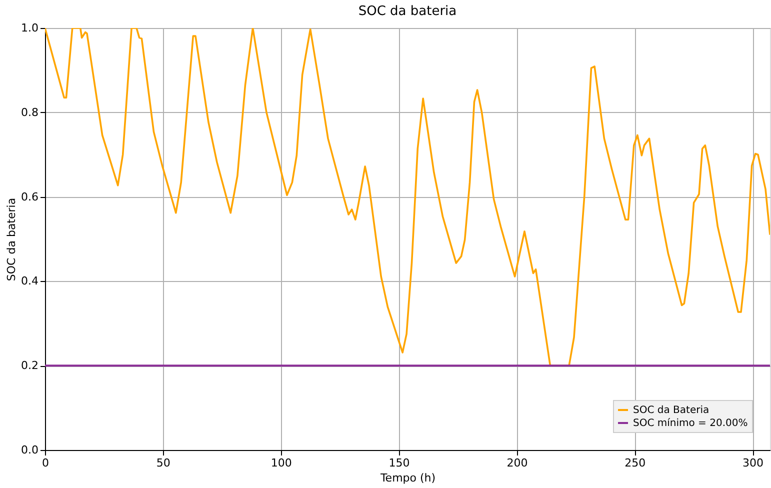  I want to click on legend-label: SOC da Bateria, so click(671, 410).